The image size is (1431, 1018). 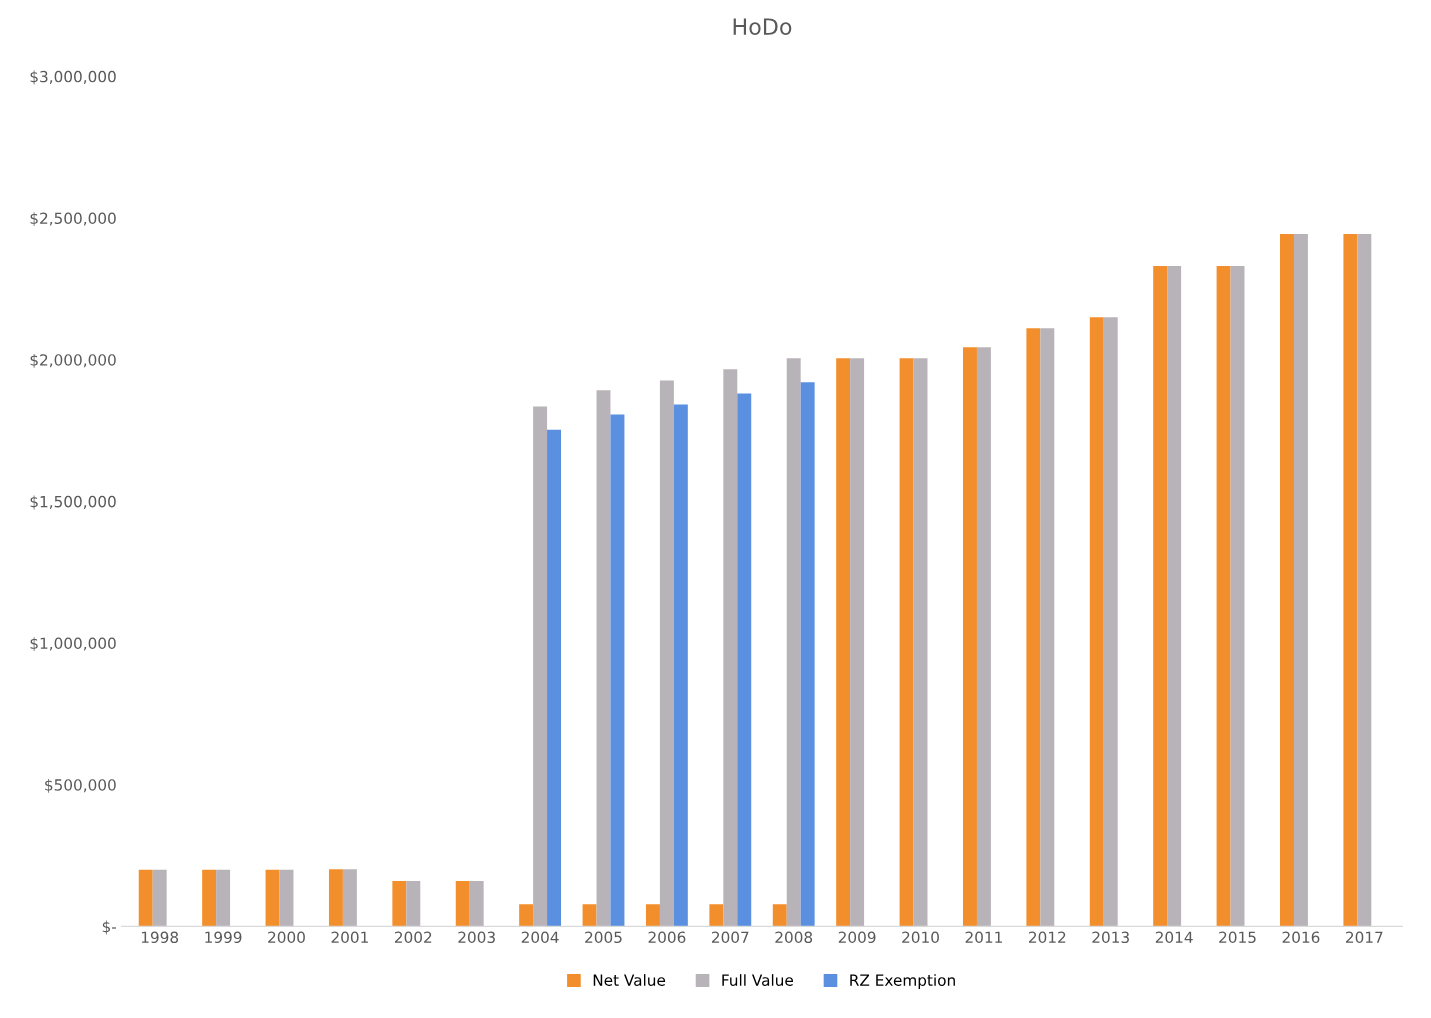 What do you see at coordinates (73, 219) in the screenshot?
I see `y-tick-label: $2,500,000` at bounding box center [73, 219].